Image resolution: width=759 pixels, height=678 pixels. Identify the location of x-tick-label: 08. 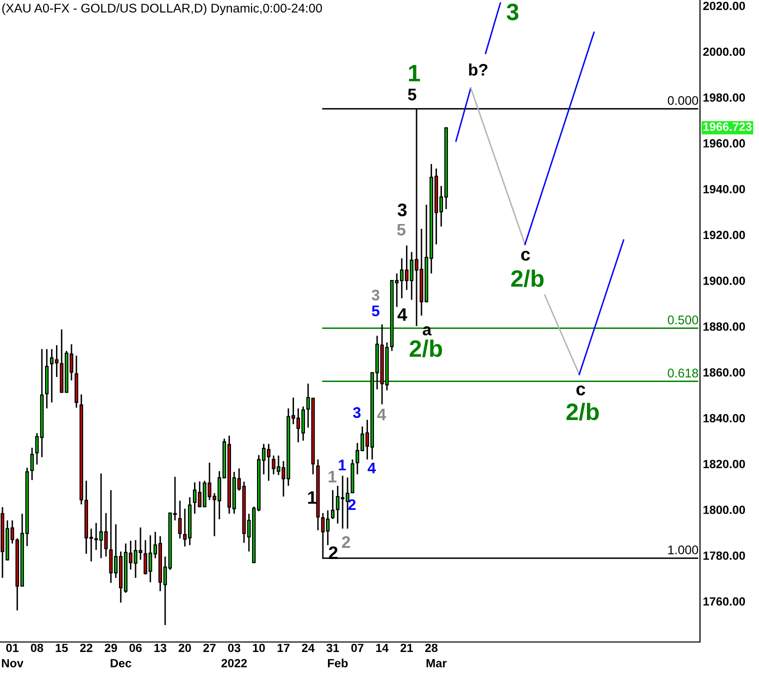
(37, 648).